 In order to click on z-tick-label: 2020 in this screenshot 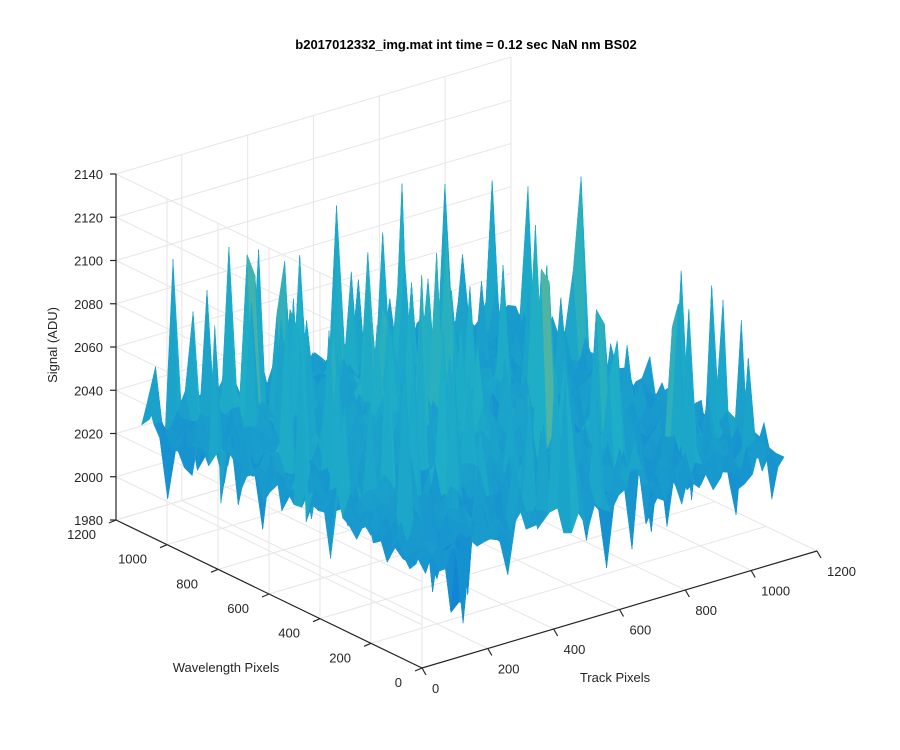, I will do `click(88, 434)`.